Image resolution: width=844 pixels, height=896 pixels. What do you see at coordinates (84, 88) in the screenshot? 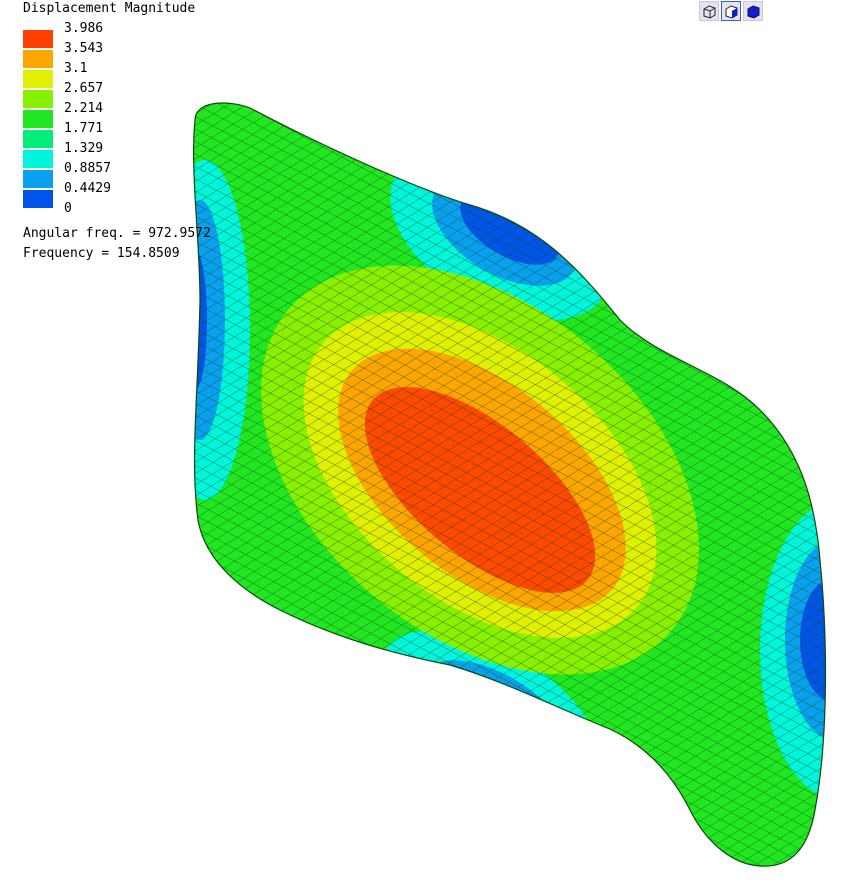
I see `legend-label: 2.657` at bounding box center [84, 88].